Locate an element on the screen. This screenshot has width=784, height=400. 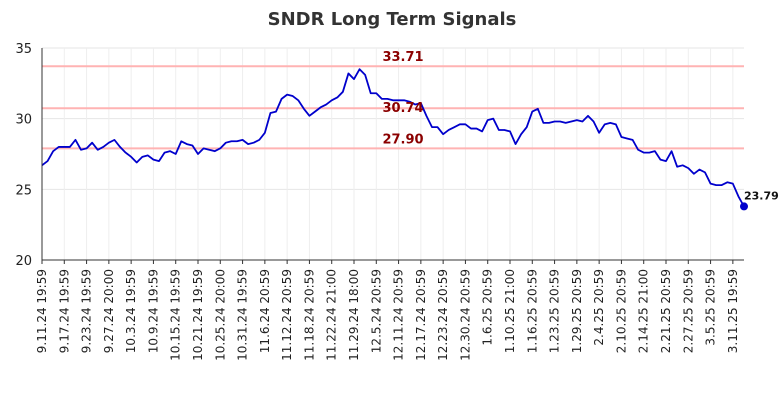
x-tick-label: 10.3.24 19:59 is located at coordinates (131, 311).